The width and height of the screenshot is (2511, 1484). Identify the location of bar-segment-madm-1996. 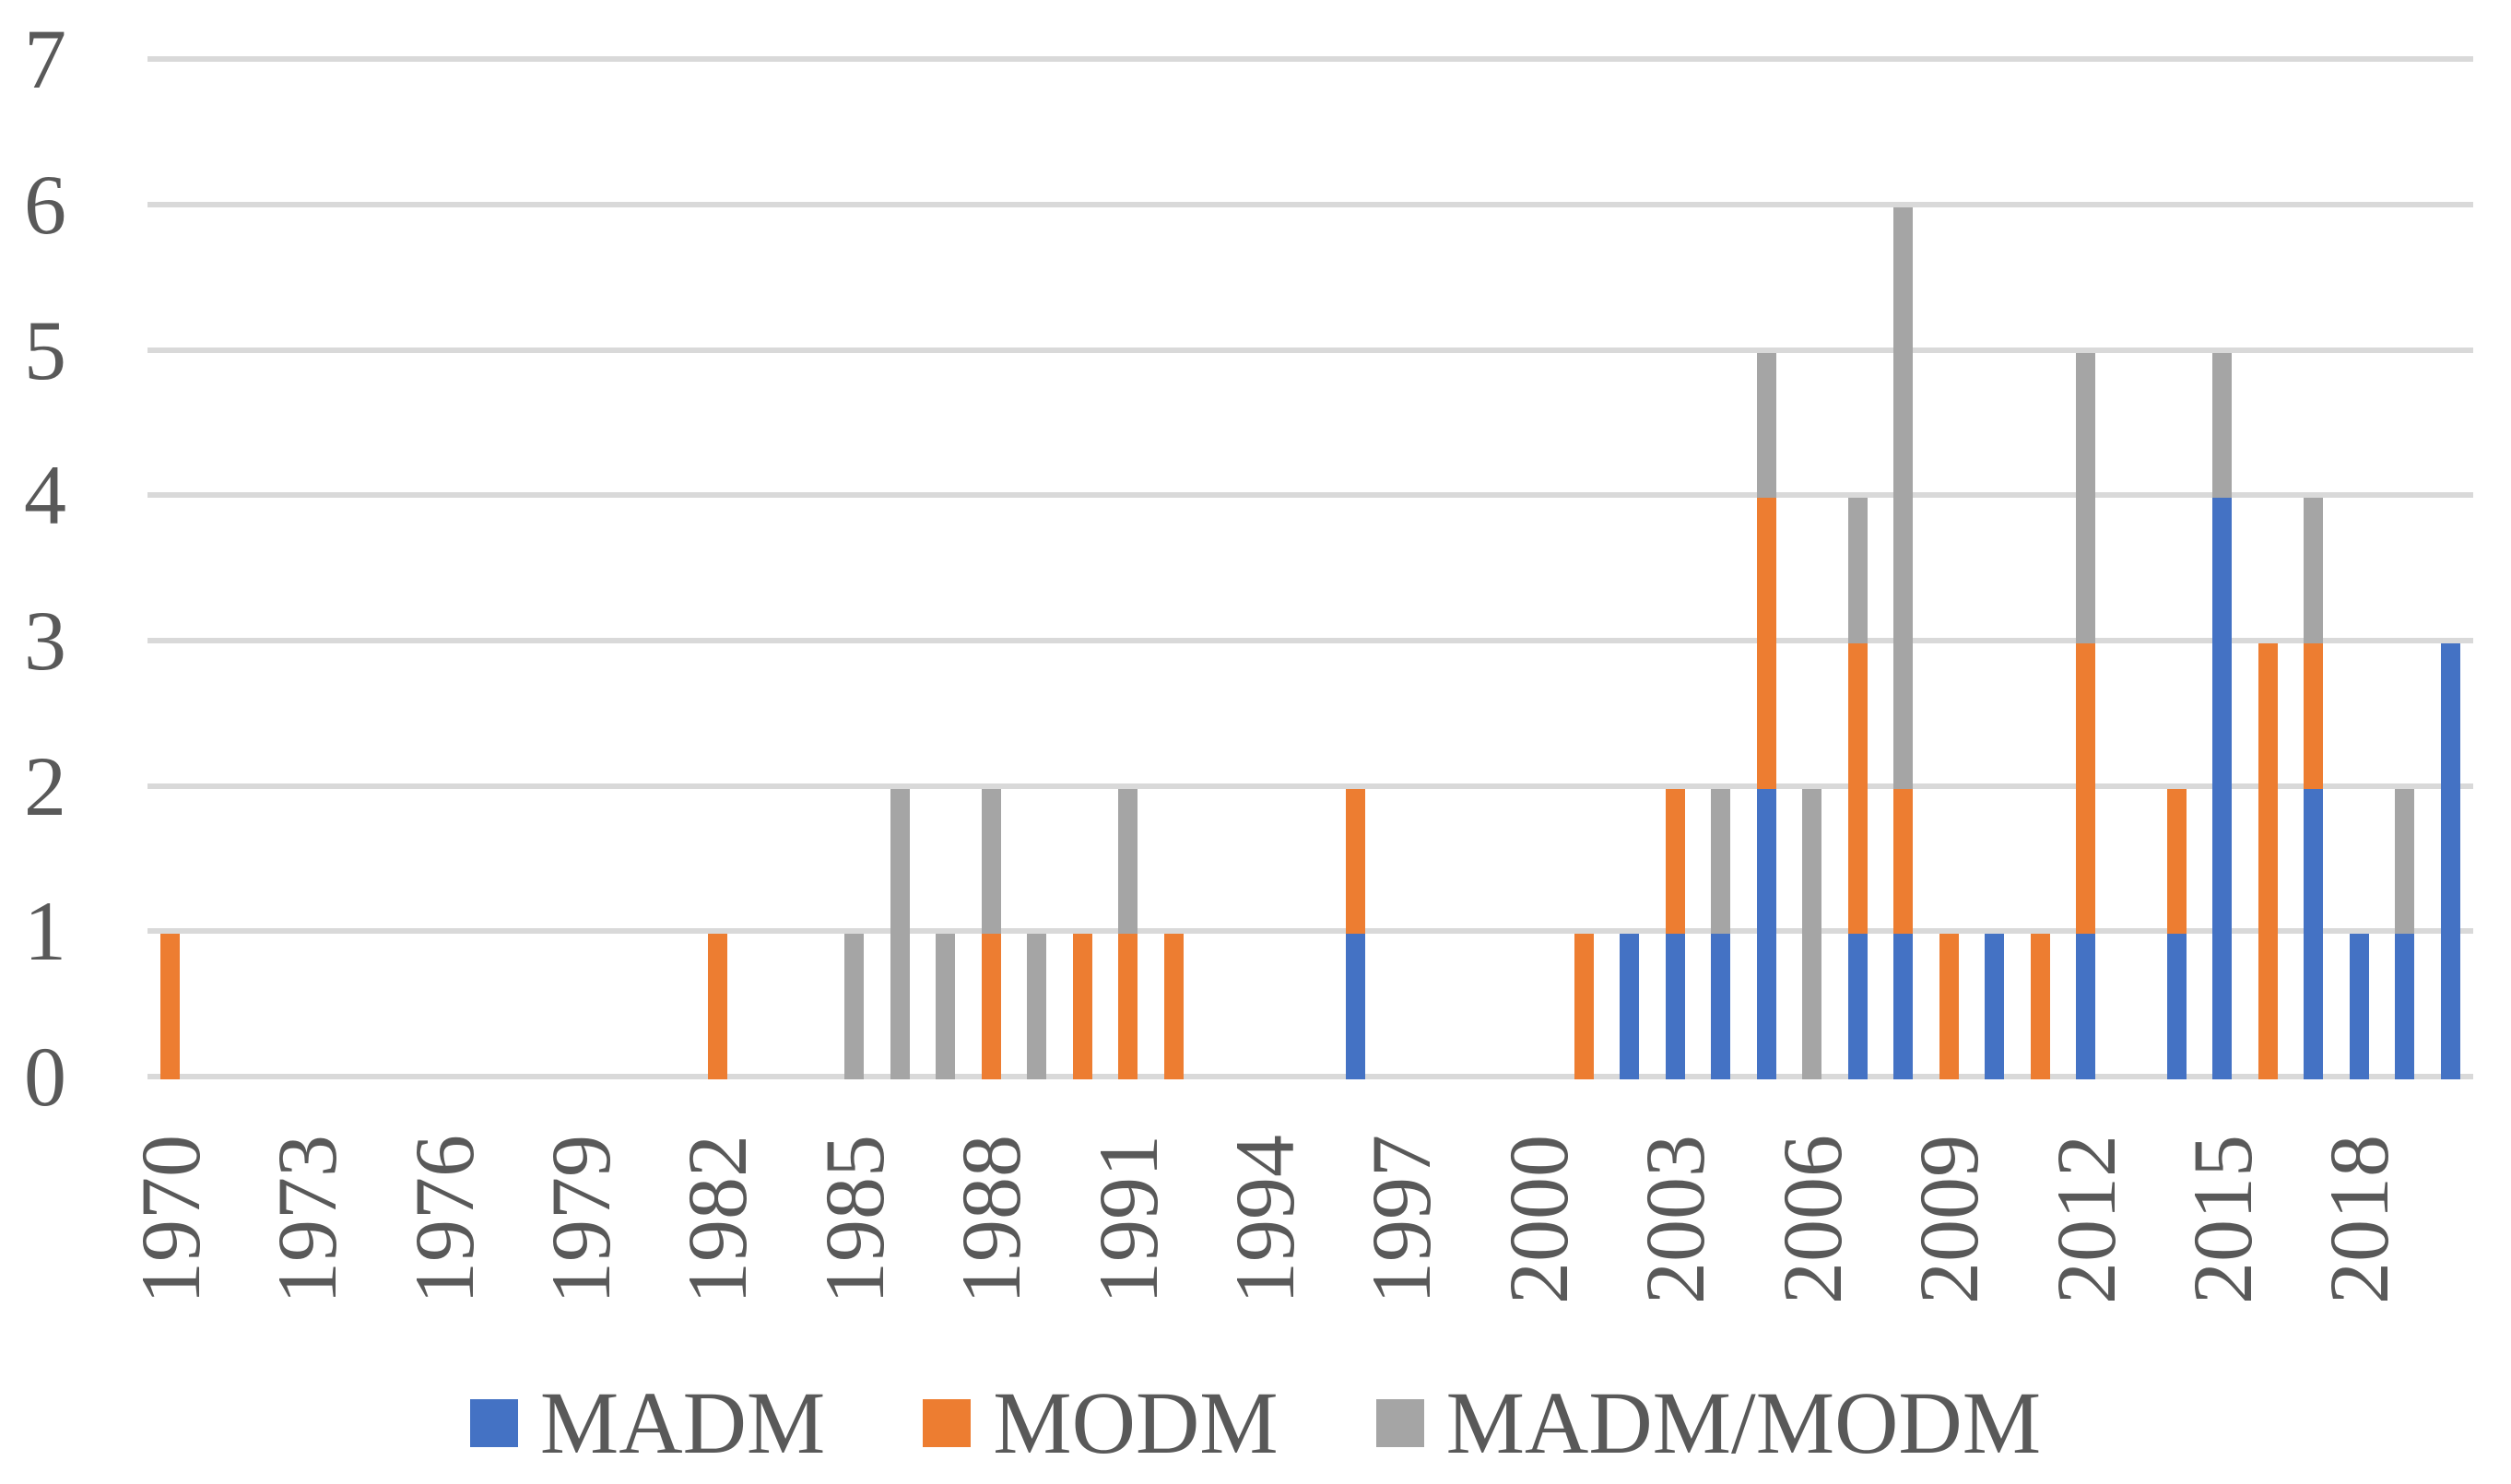
(1356, 1007).